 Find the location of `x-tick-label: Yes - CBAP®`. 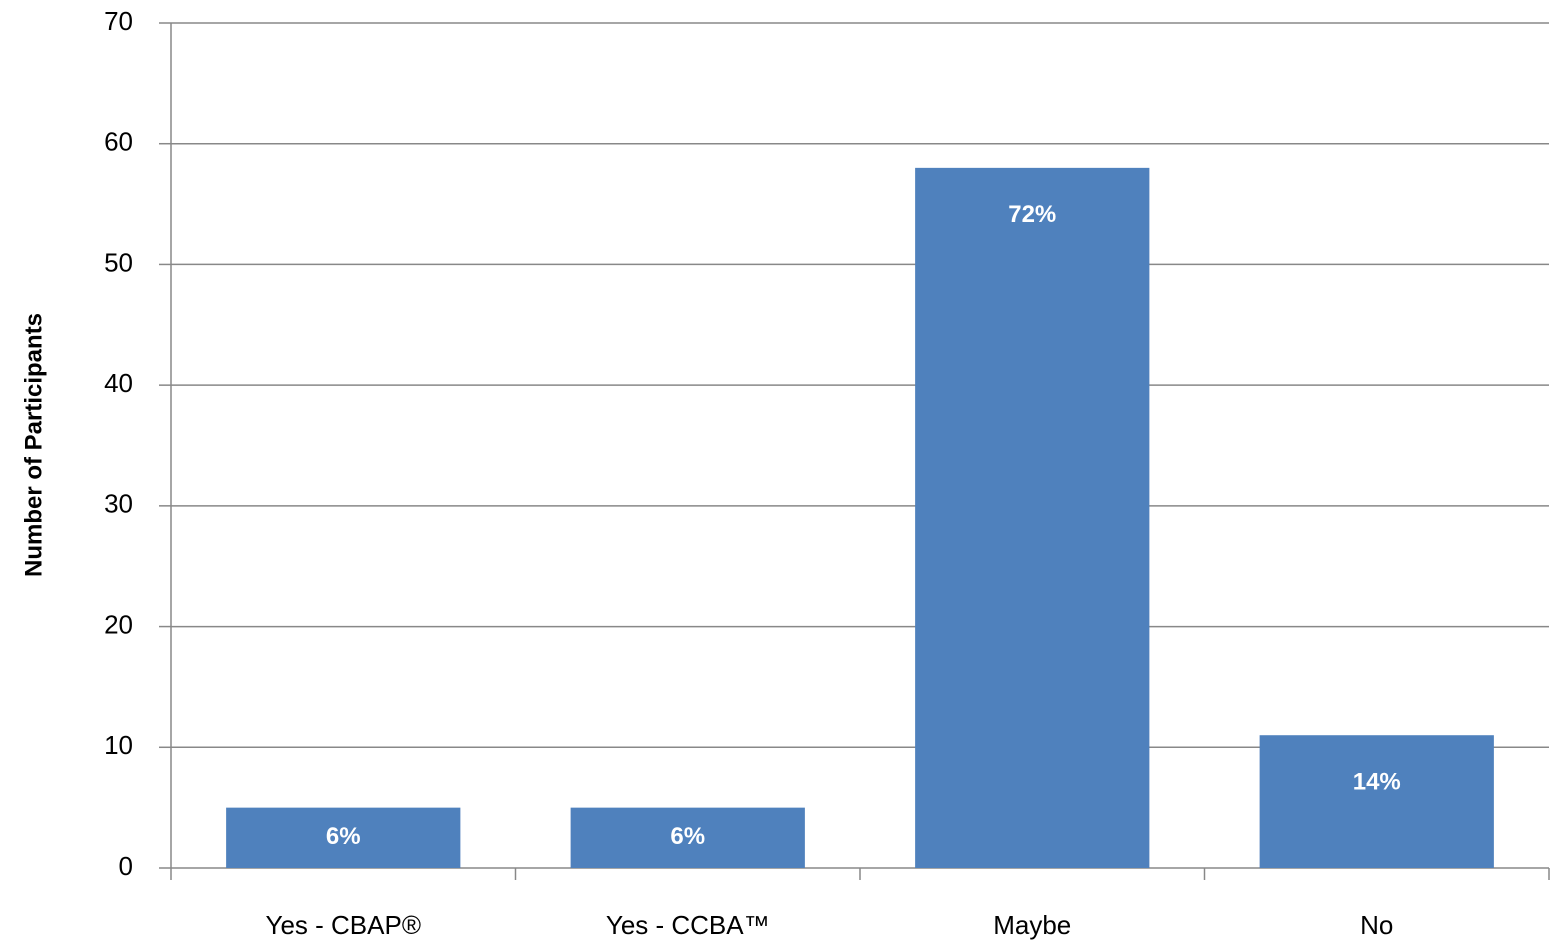

x-tick-label: Yes - CBAP® is located at coordinates (343, 925).